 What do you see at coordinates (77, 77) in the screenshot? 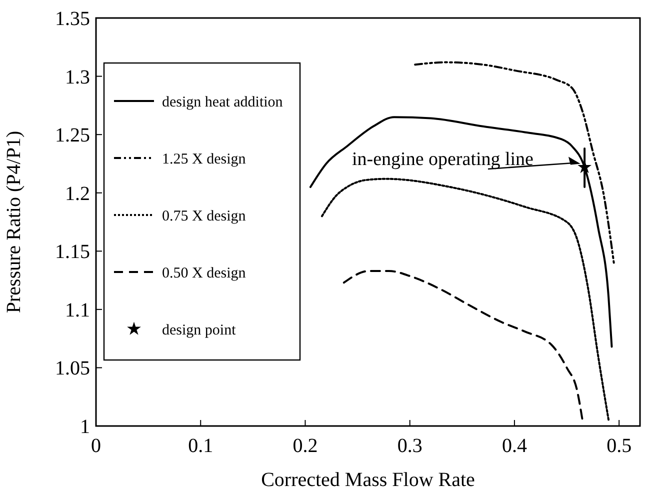
I see `y-tick-label: 1.3` at bounding box center [77, 77].